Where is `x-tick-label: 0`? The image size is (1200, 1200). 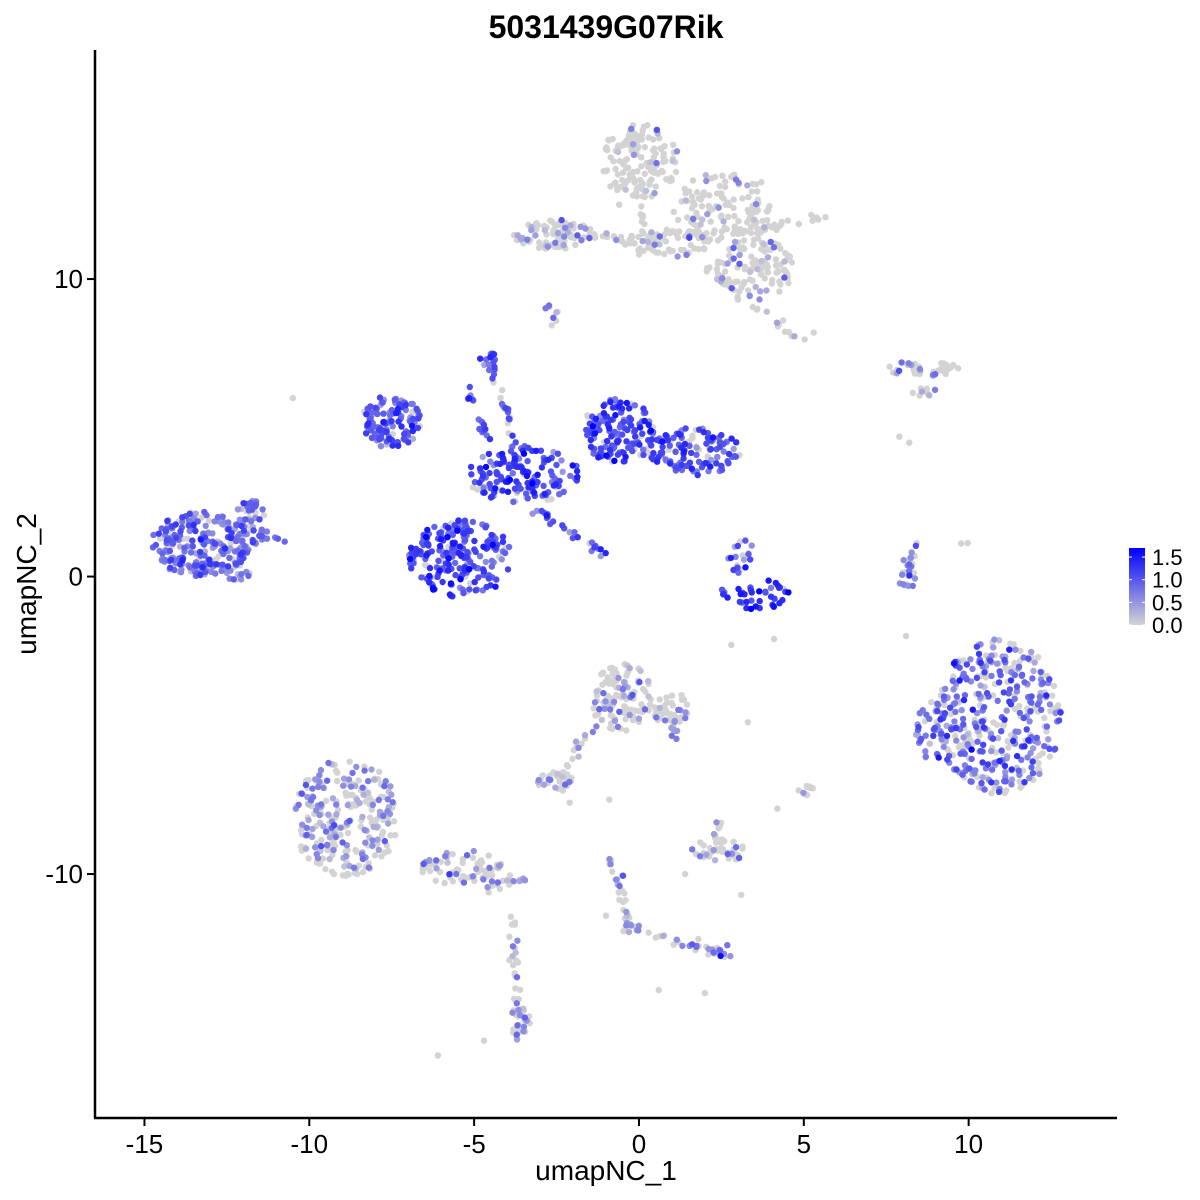
x-tick-label: 0 is located at coordinates (639, 1144).